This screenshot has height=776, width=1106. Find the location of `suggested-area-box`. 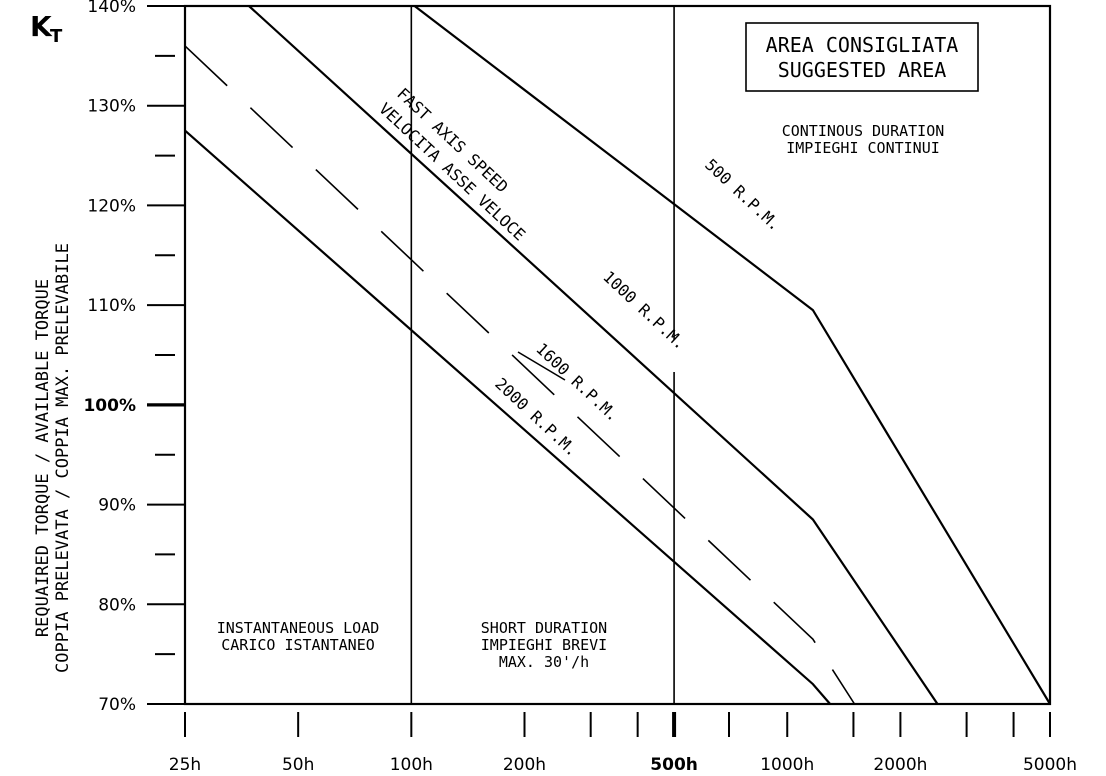

suggested-area-box is located at coordinates (862, 57).